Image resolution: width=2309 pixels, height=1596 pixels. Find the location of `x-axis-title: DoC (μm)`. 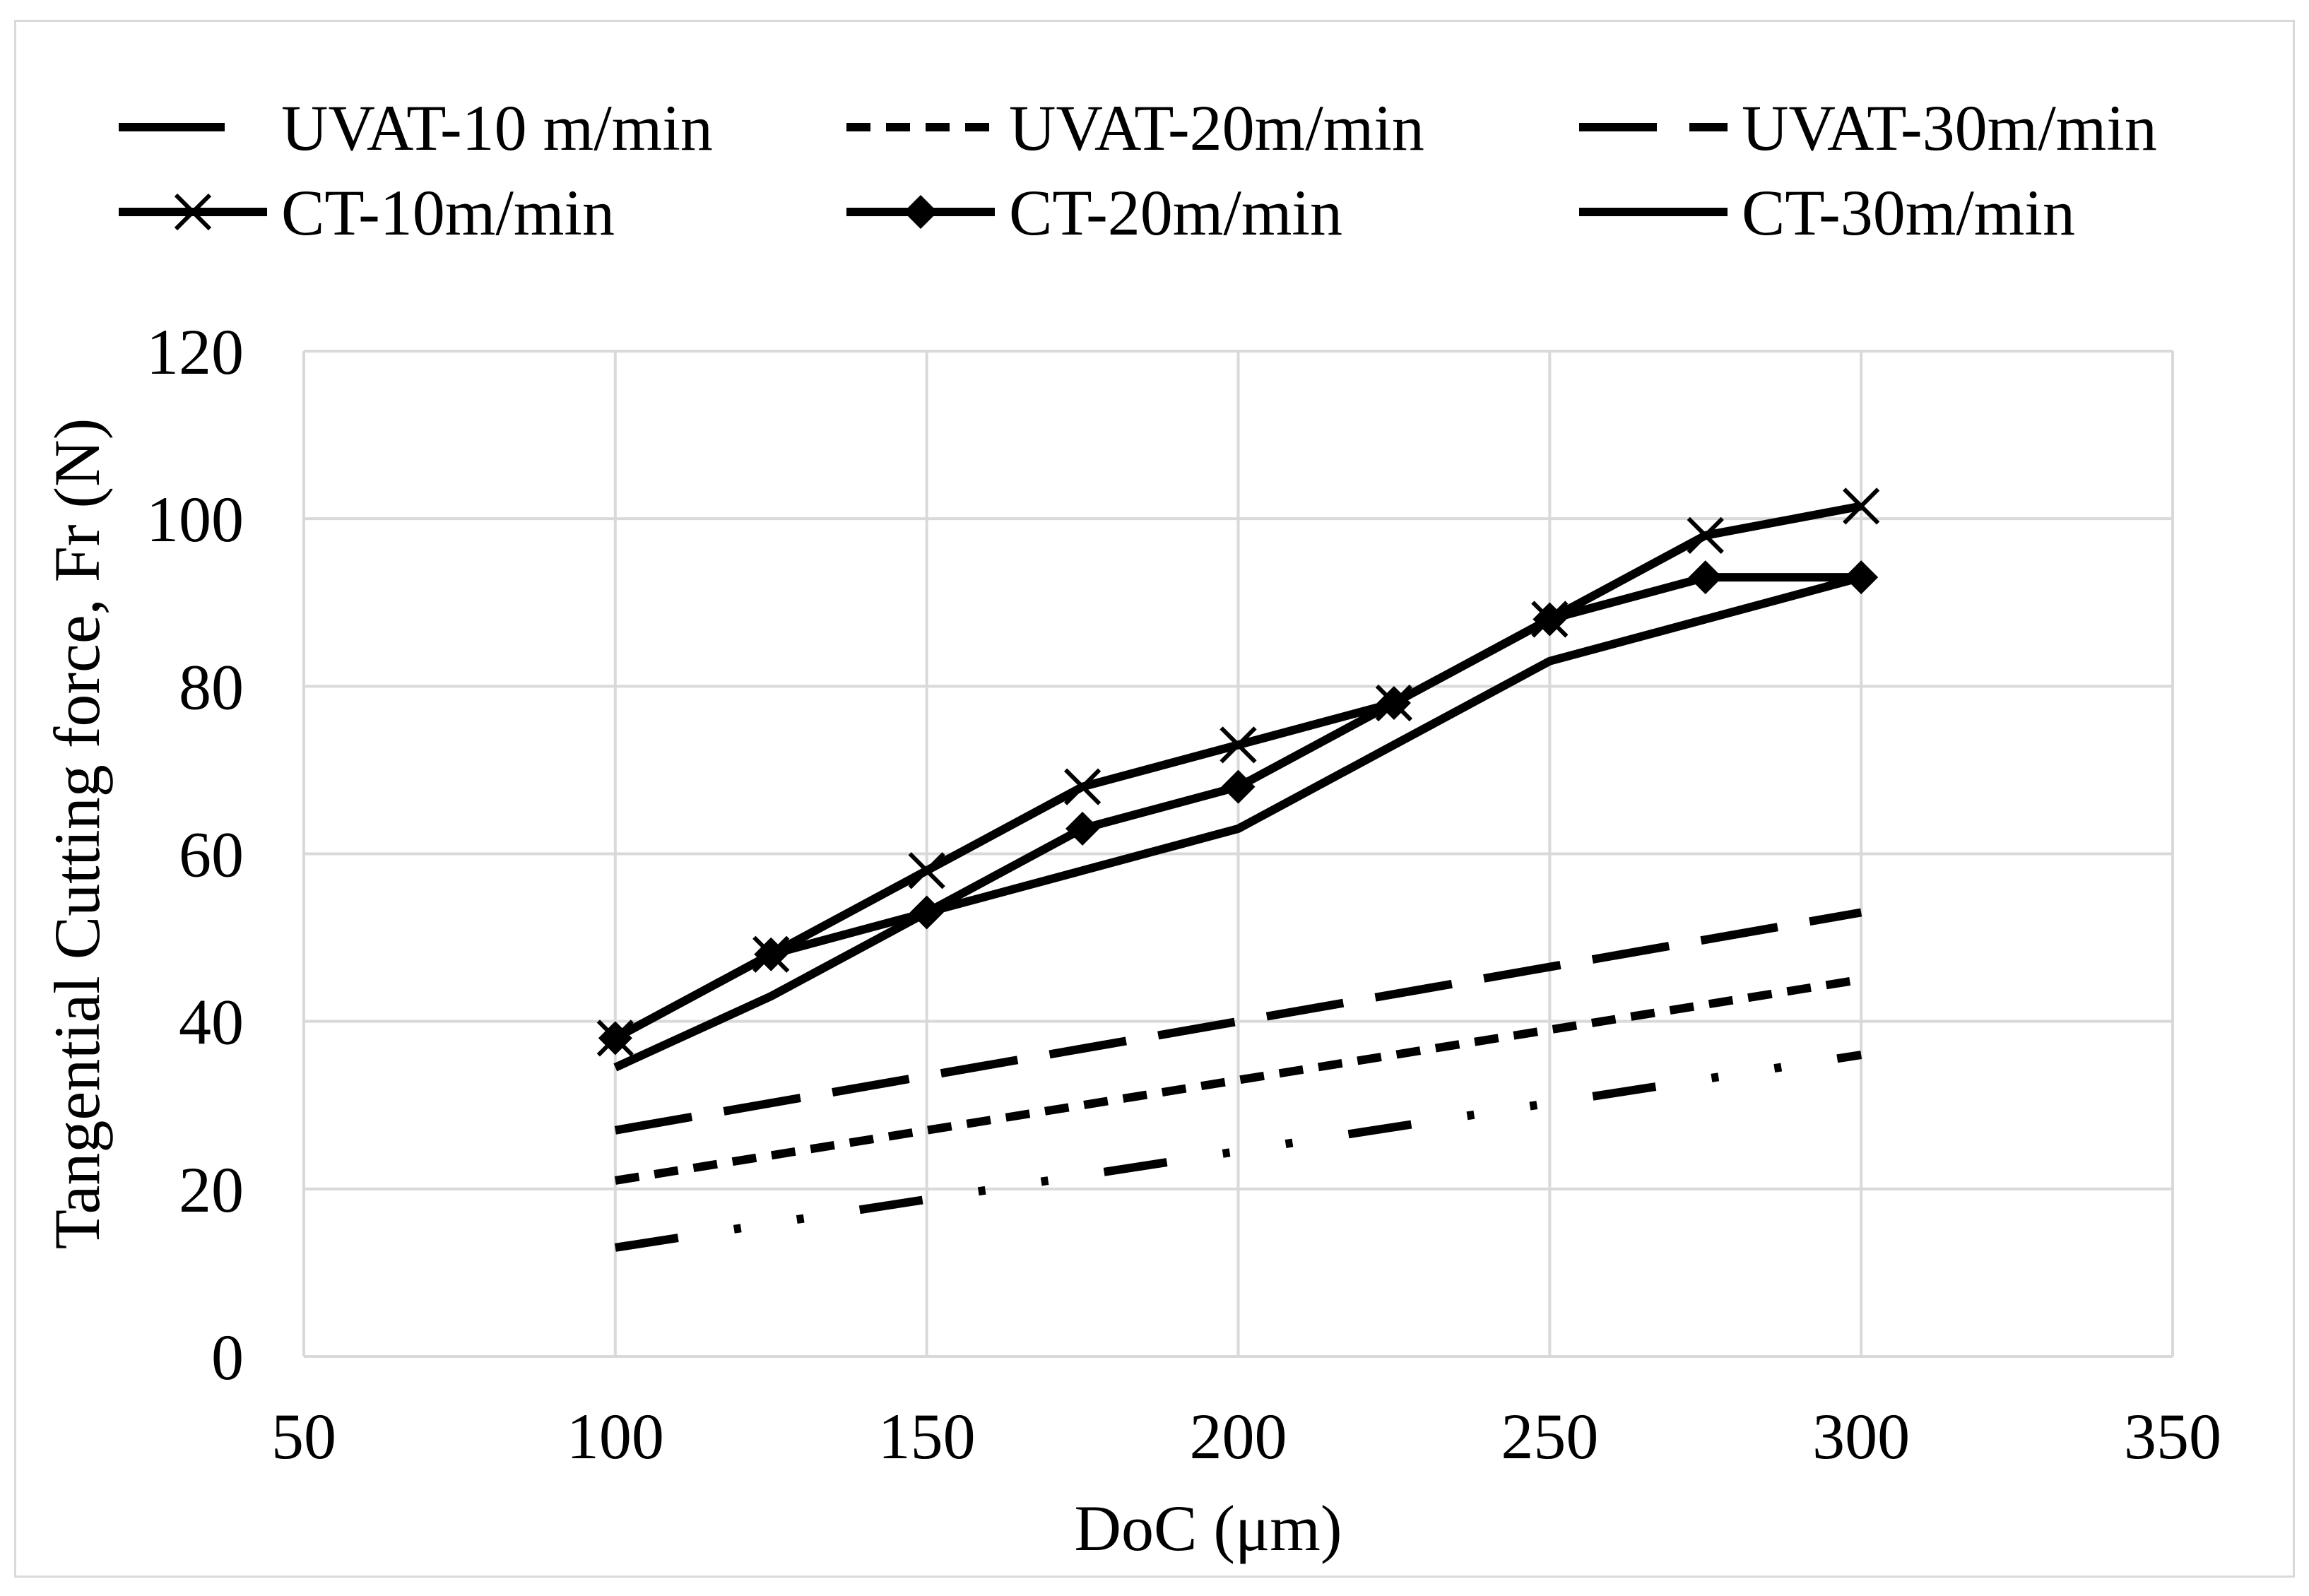

x-axis-title: DoC (μm) is located at coordinates (1208, 1528).